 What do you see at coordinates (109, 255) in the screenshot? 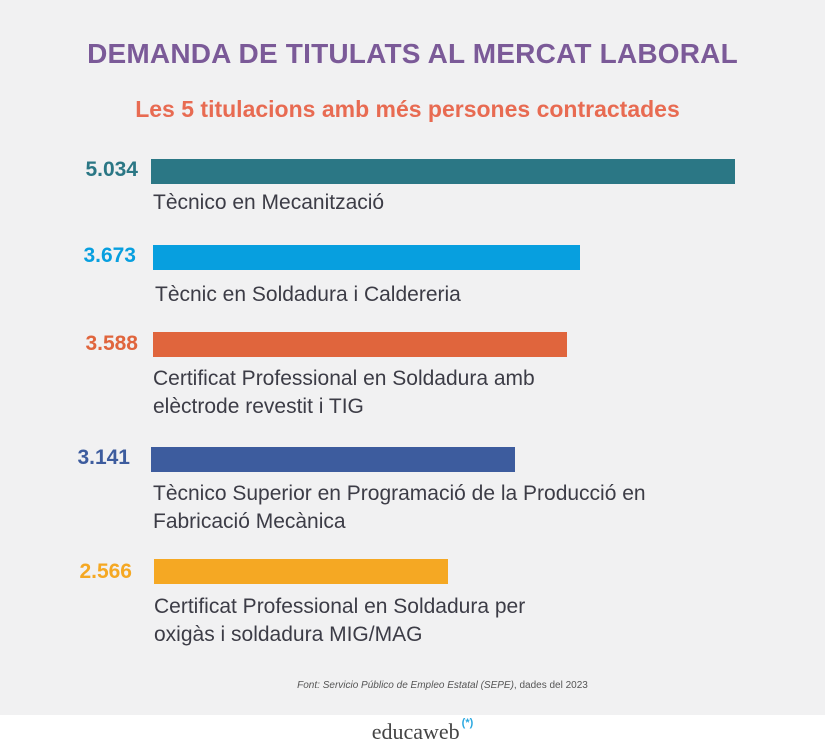
I see `bar-value: 3.673` at bounding box center [109, 255].